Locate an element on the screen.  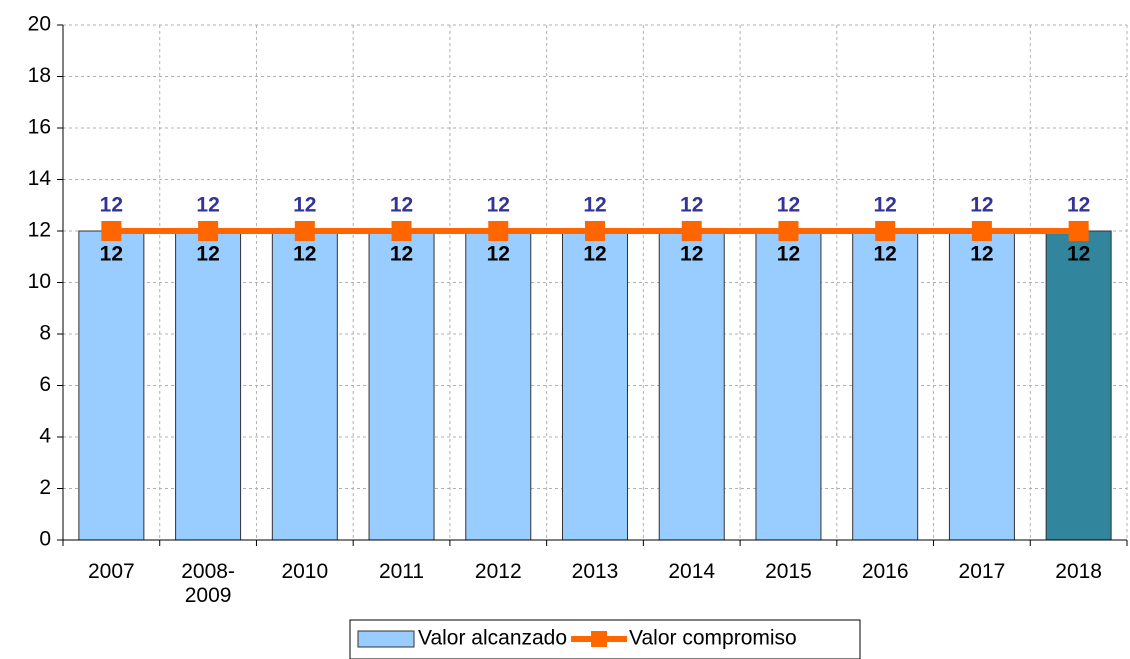
legend-swatch is located at coordinates (386, 639).